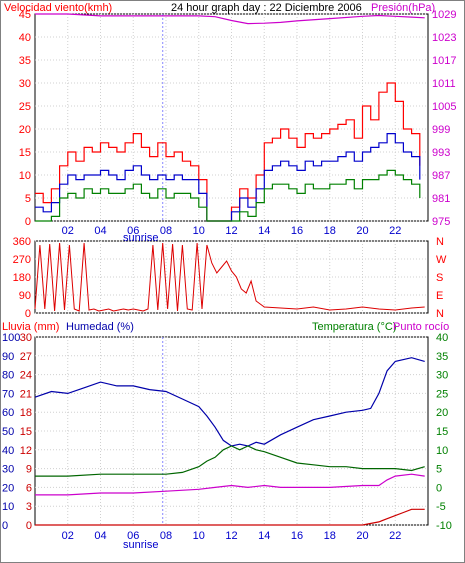 Image resolution: width=465 pixels, height=563 pixels. What do you see at coordinates (22, 242) in the screenshot?
I see `direction-tick-label: 360` at bounding box center [22, 242].